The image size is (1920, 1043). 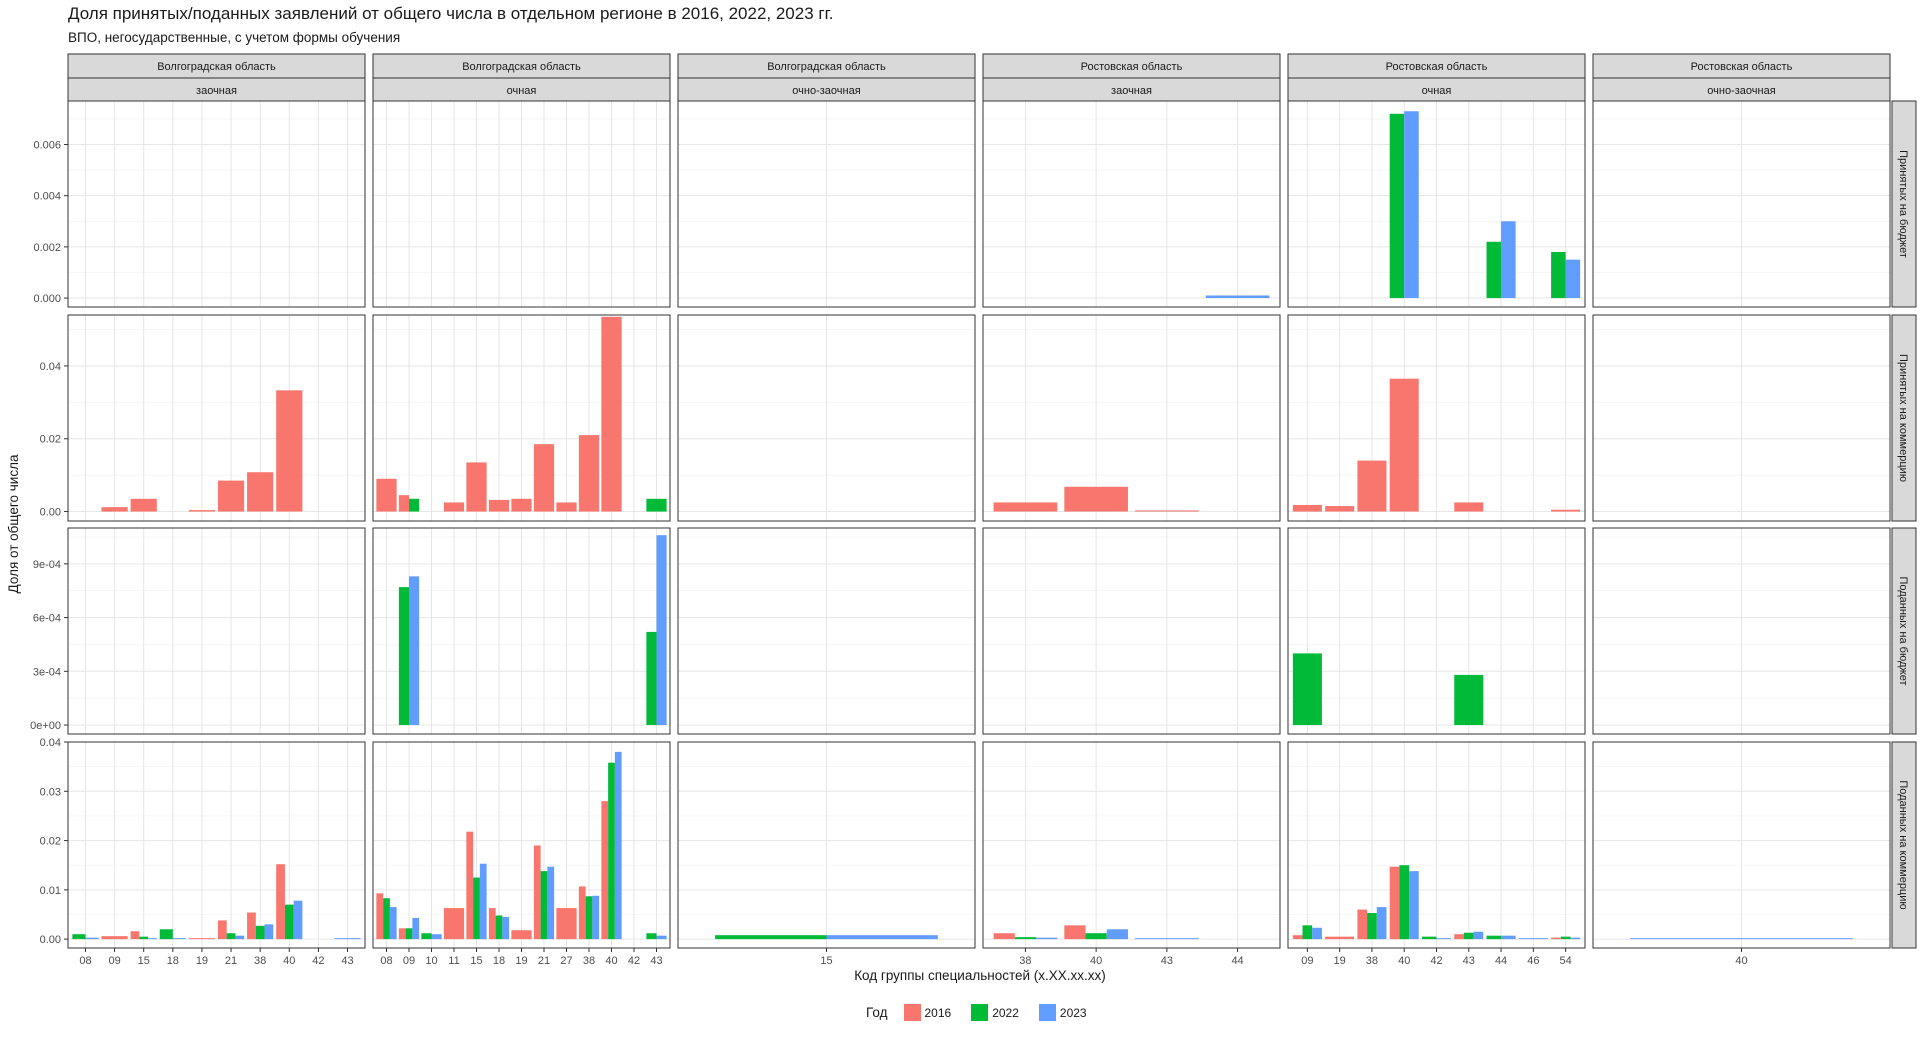 I want to click on x-tick-label: 21, so click(x=544, y=961).